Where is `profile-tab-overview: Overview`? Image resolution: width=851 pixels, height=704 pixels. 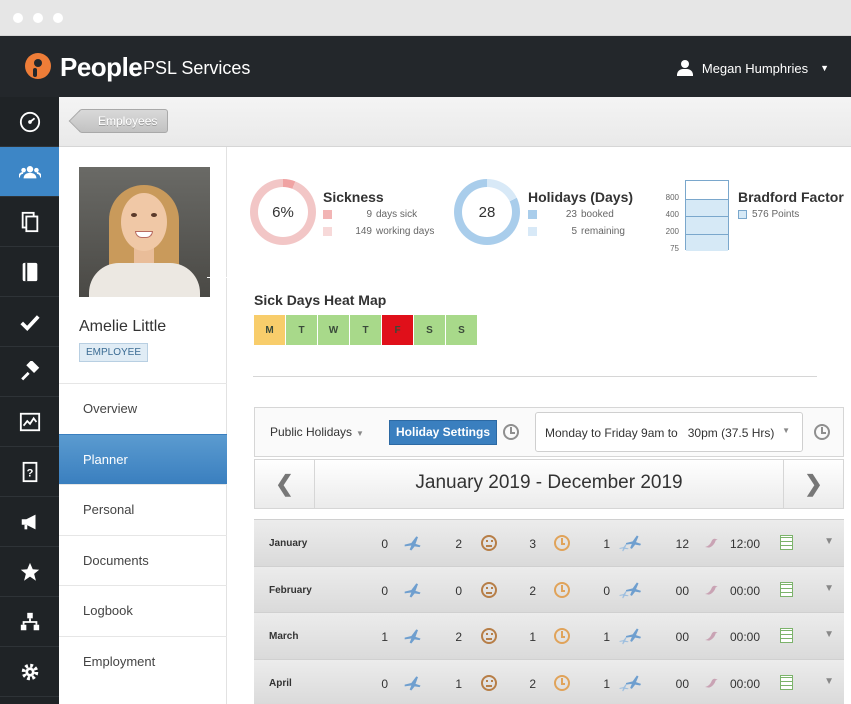 profile-tab-overview: Overview is located at coordinates (143, 408).